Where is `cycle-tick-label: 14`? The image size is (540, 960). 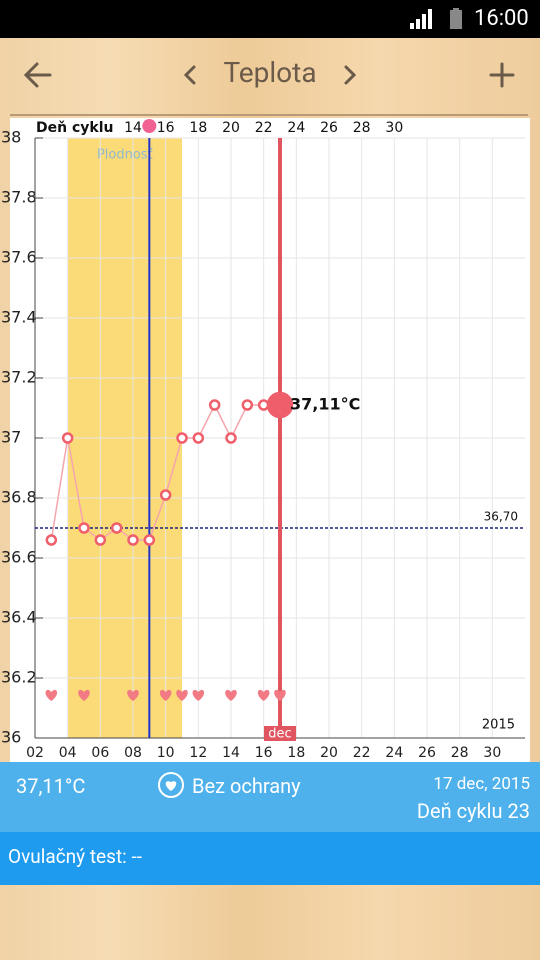
cycle-tick-label: 14 is located at coordinates (133, 128).